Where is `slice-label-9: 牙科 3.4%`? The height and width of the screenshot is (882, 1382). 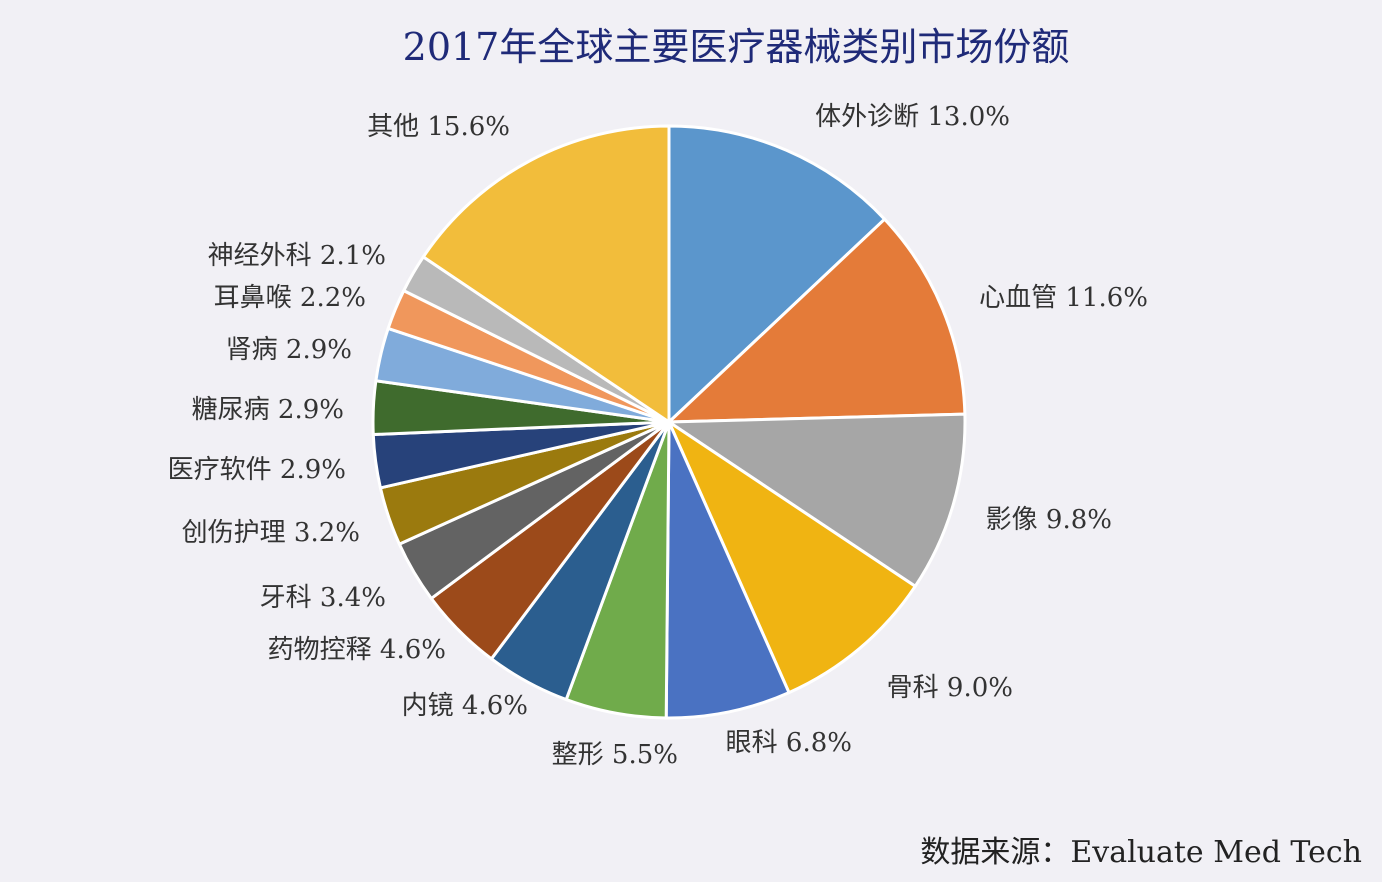
slice-label-9: 牙科 3.4% is located at coordinates (323, 598).